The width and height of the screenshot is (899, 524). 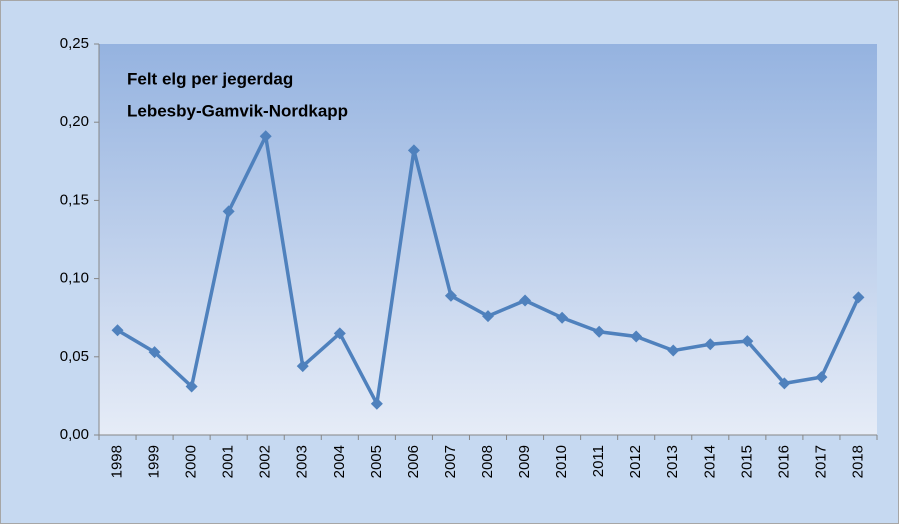 I want to click on x-tick-label: 2004, so click(x=339, y=461).